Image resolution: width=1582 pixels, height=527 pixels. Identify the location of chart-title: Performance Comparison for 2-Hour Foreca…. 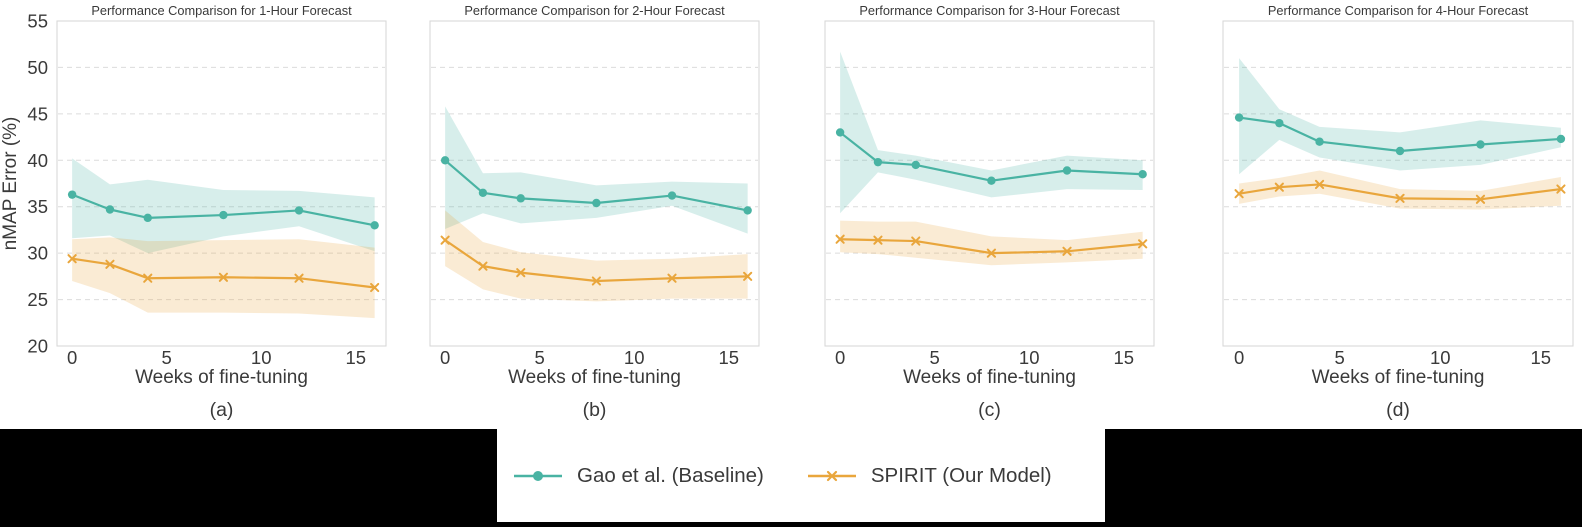
(594, 10).